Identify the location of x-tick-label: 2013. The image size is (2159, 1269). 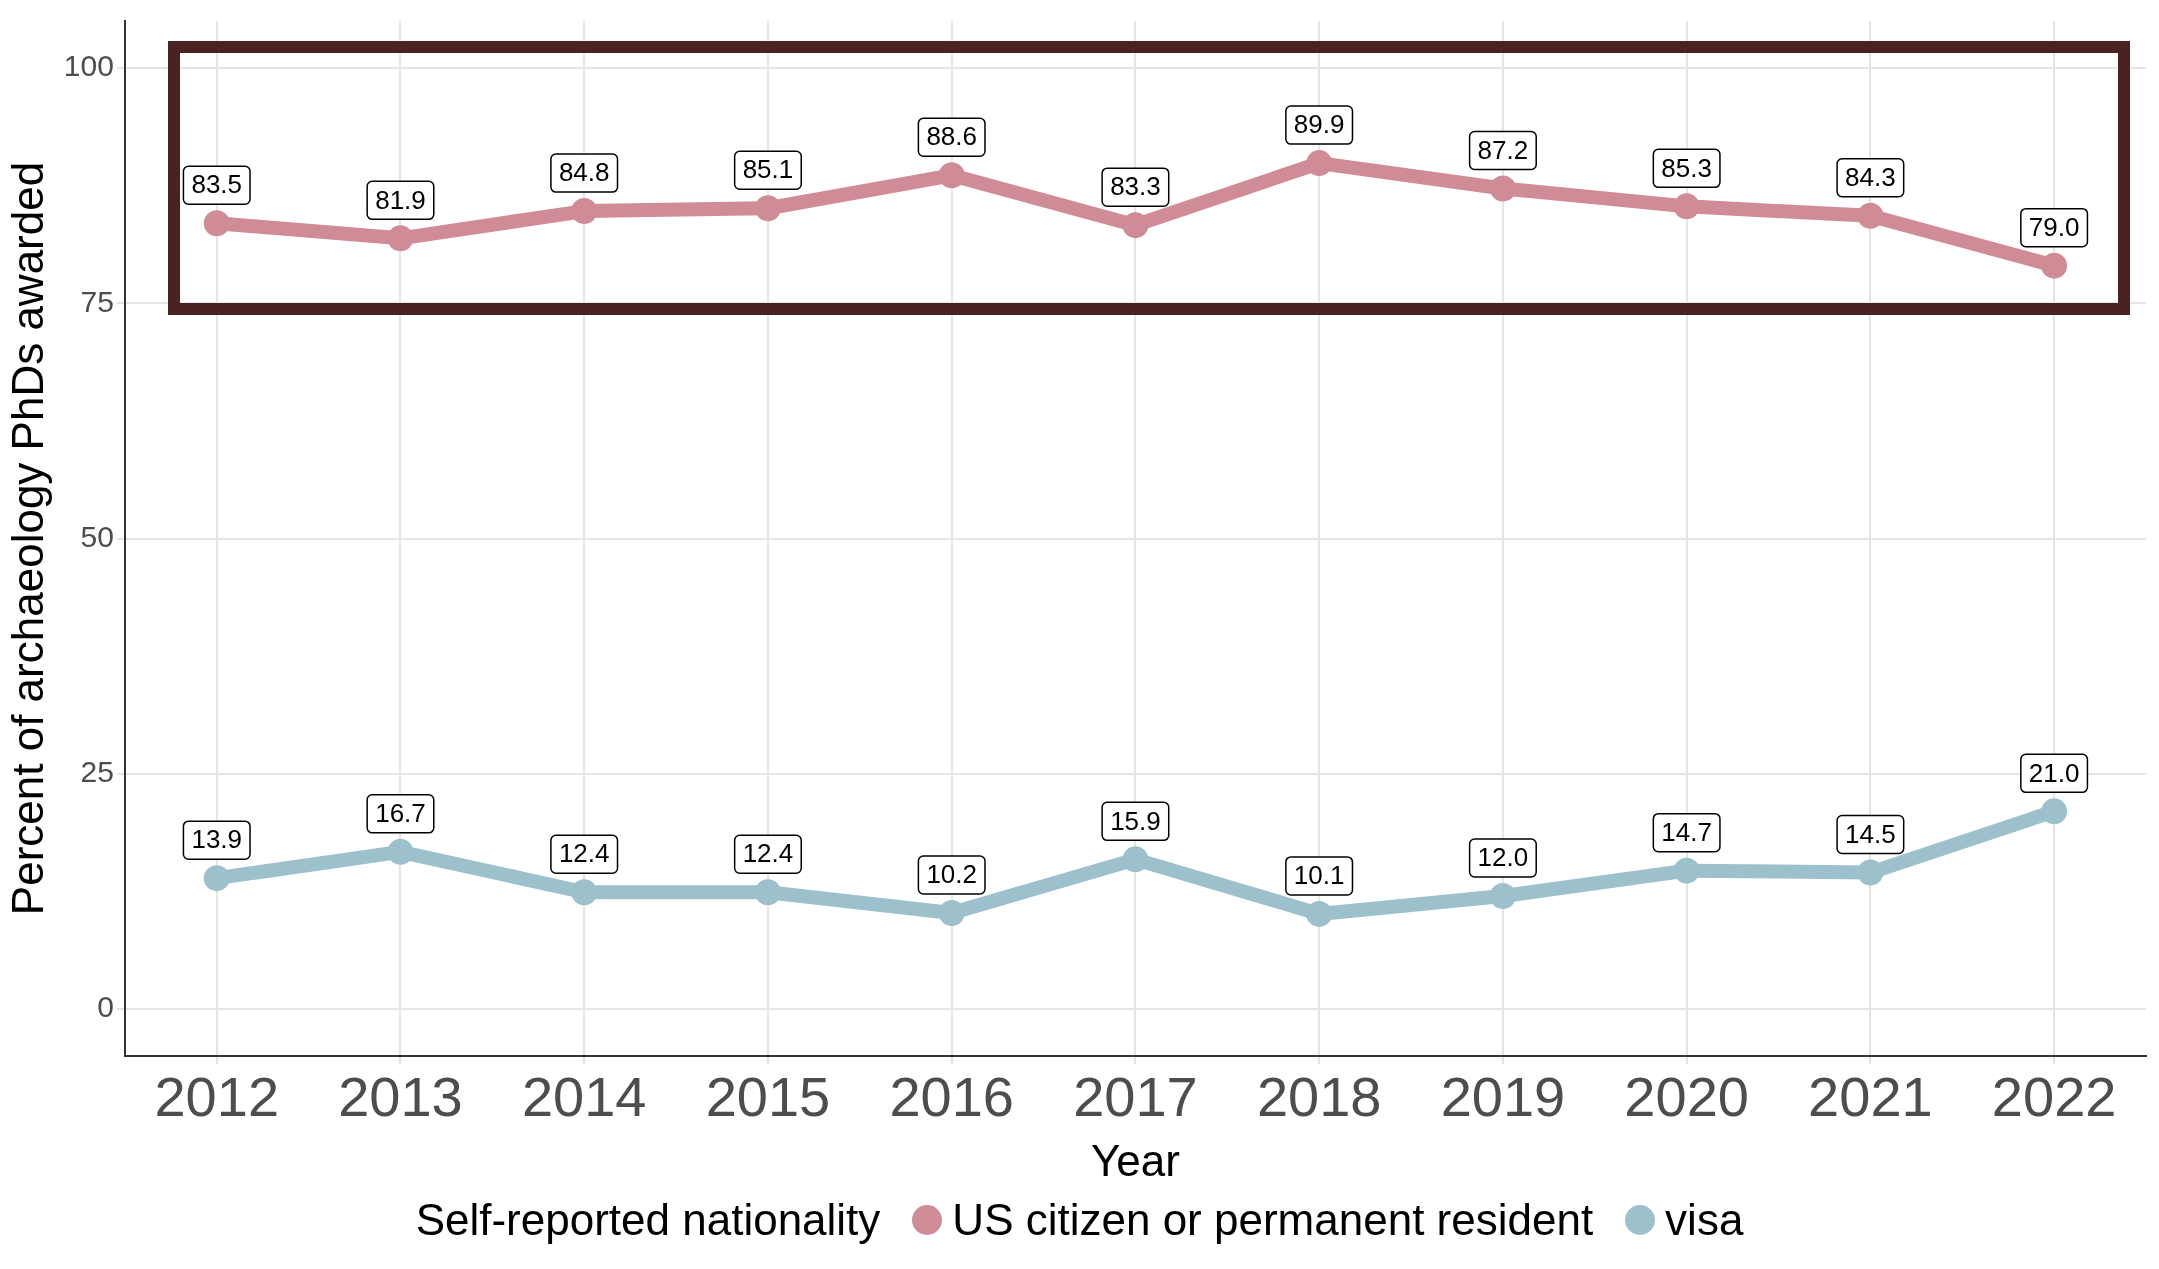
(400, 1097).